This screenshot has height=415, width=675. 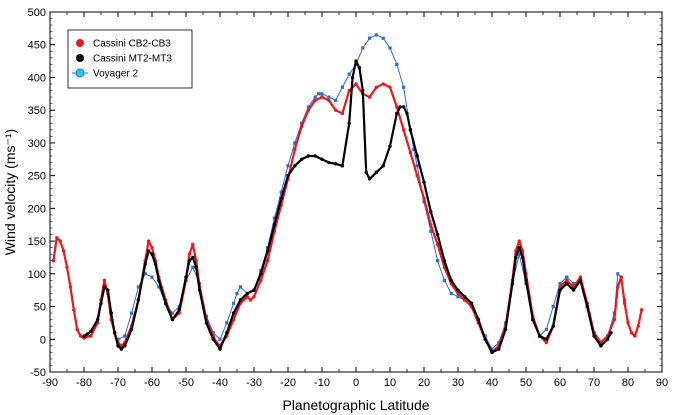 What do you see at coordinates (132, 44) in the screenshot?
I see `legend-label: Cassini CB2-CB3` at bounding box center [132, 44].